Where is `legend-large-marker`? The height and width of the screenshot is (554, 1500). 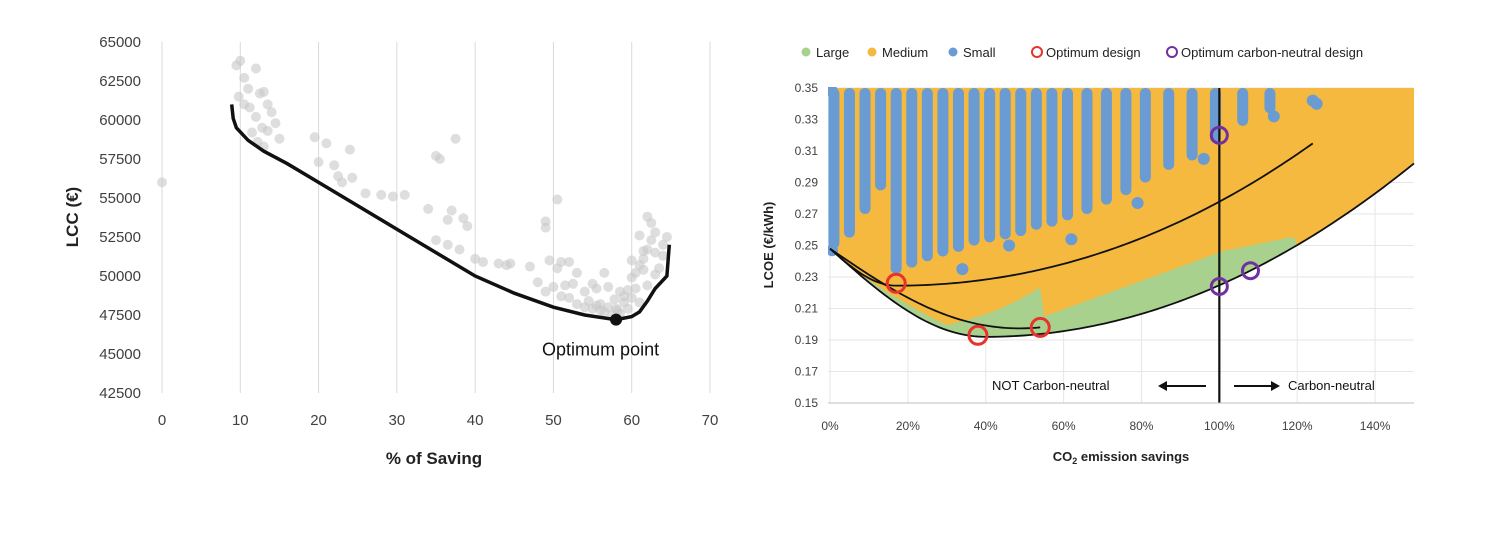
legend-large-marker is located at coordinates (806, 52).